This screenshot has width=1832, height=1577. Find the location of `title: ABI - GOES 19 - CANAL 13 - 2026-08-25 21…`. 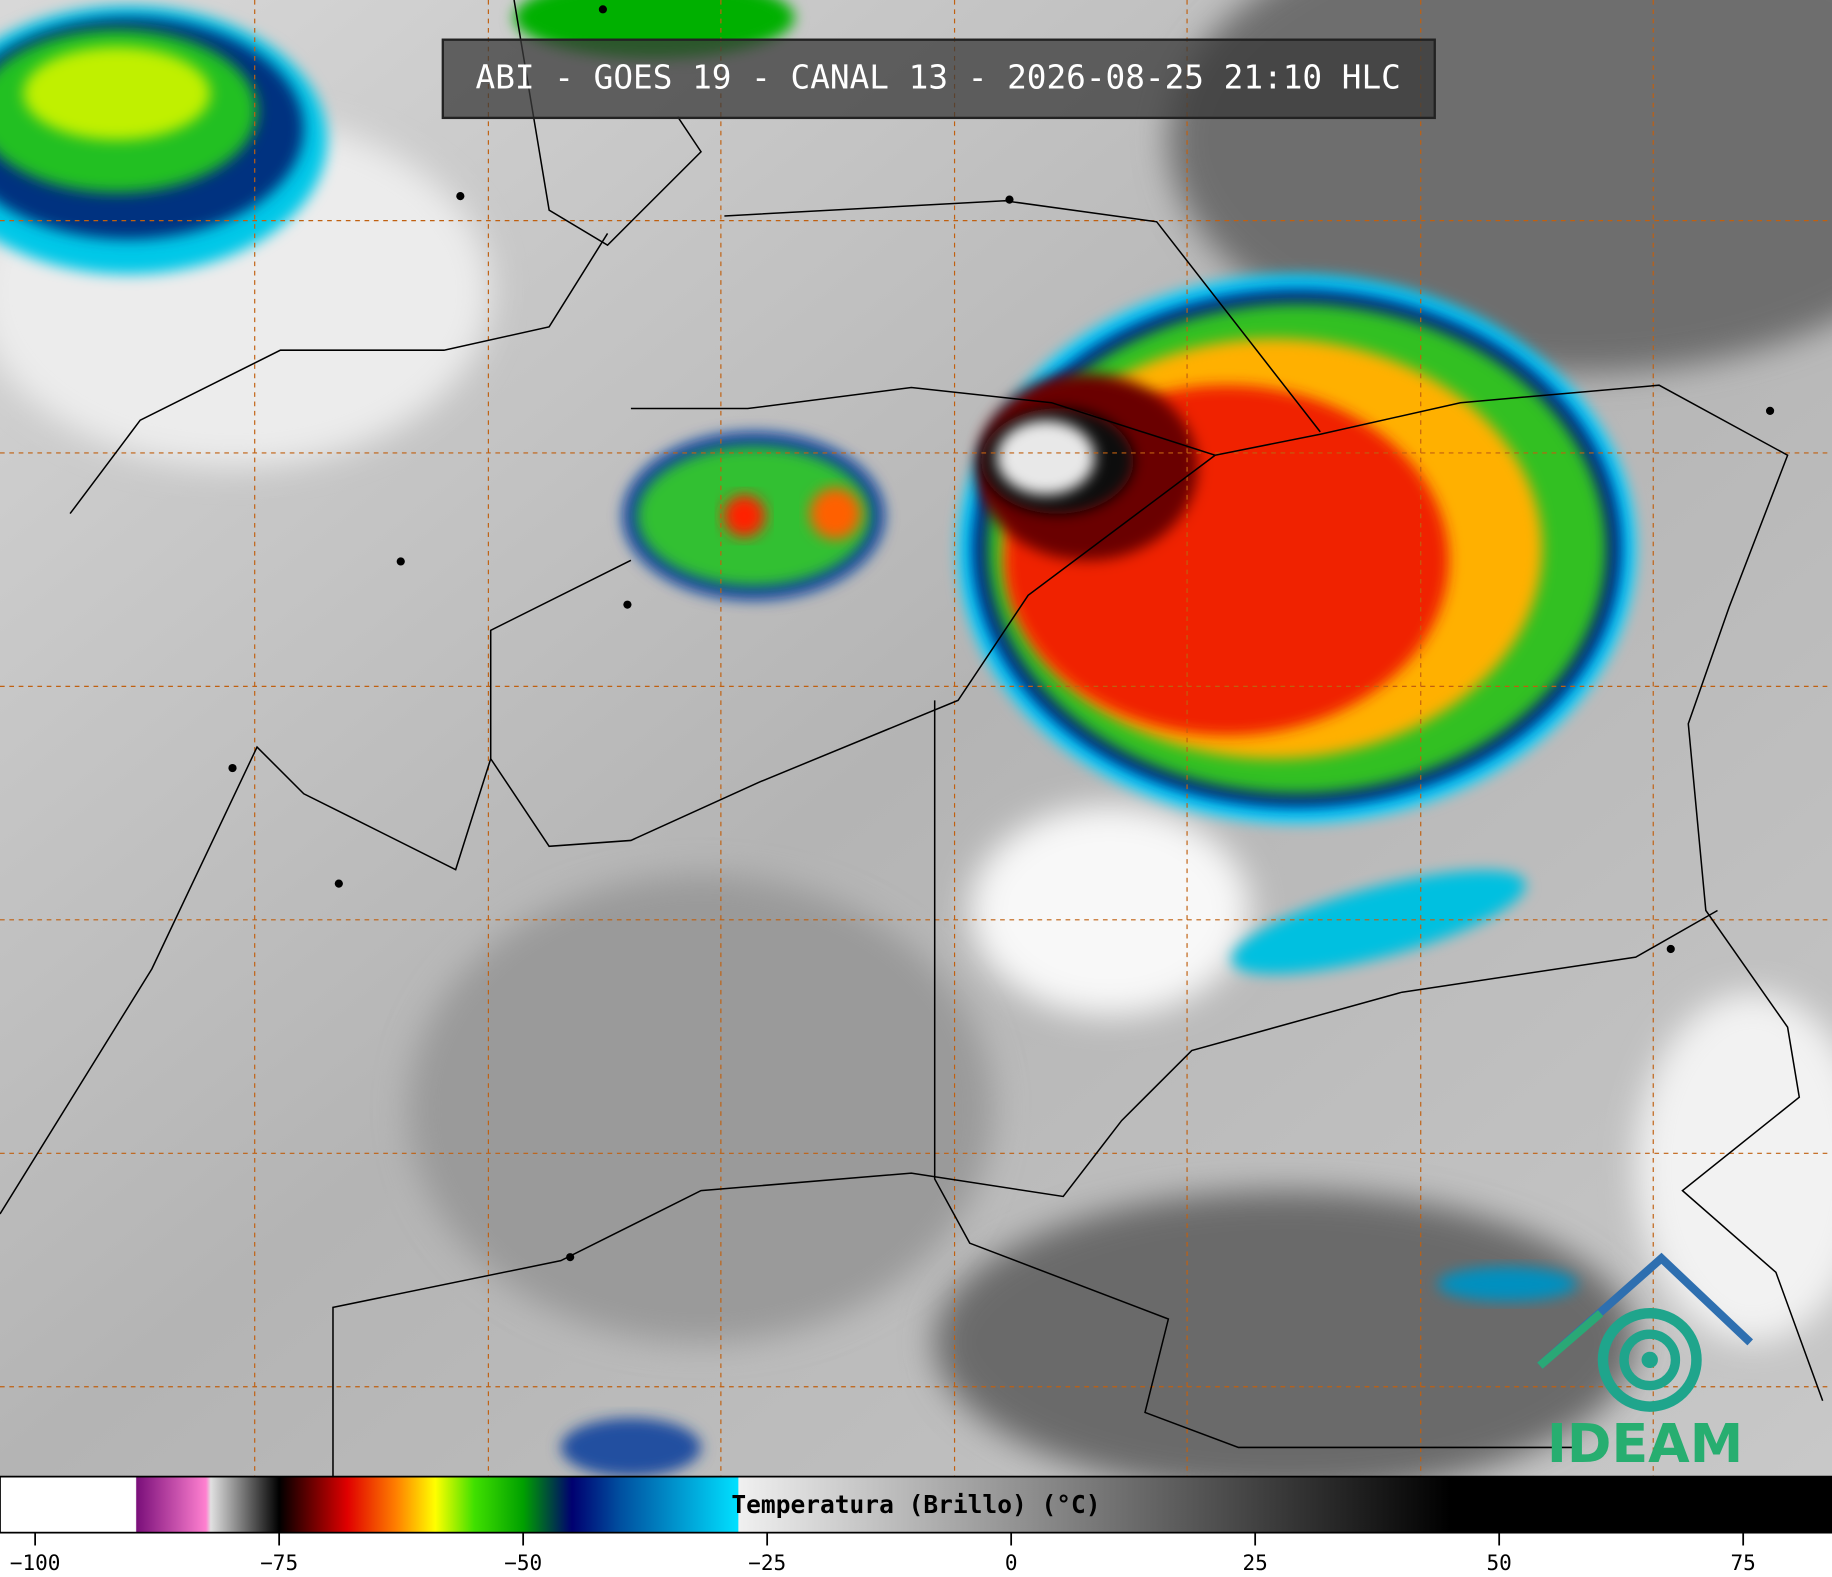

title: ABI - GOES 19 - CANAL 13 - 2026-08-25 21… is located at coordinates (938, 77).